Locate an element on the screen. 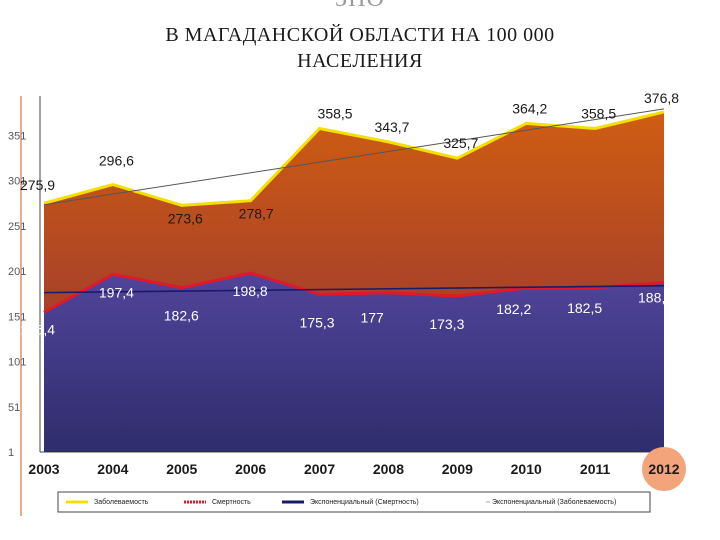  legend-trend-mortality-label: Экспоненциальный (Смертность) is located at coordinates (364, 502).